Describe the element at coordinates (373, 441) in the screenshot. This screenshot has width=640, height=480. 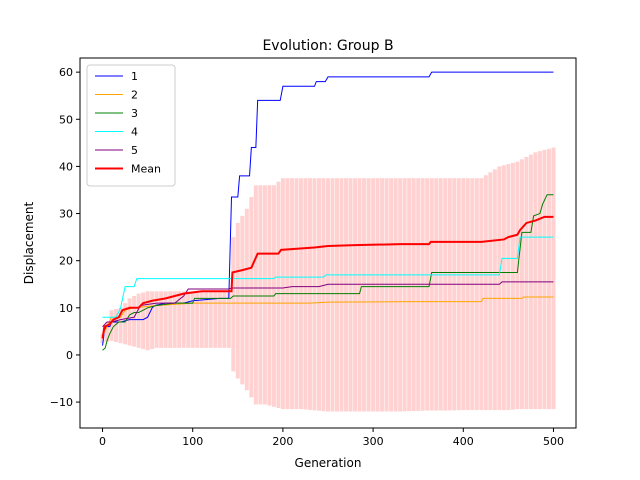
I see `x-tick-label-3: 300` at that location.